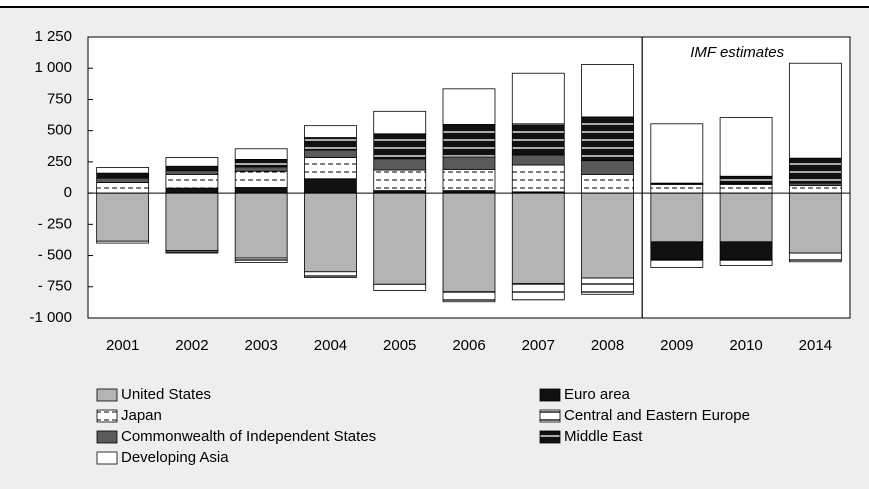 Image resolution: width=869 pixels, height=489 pixels. Describe the element at coordinates (607, 345) in the screenshot. I see `x-tick-label: 2008` at that location.